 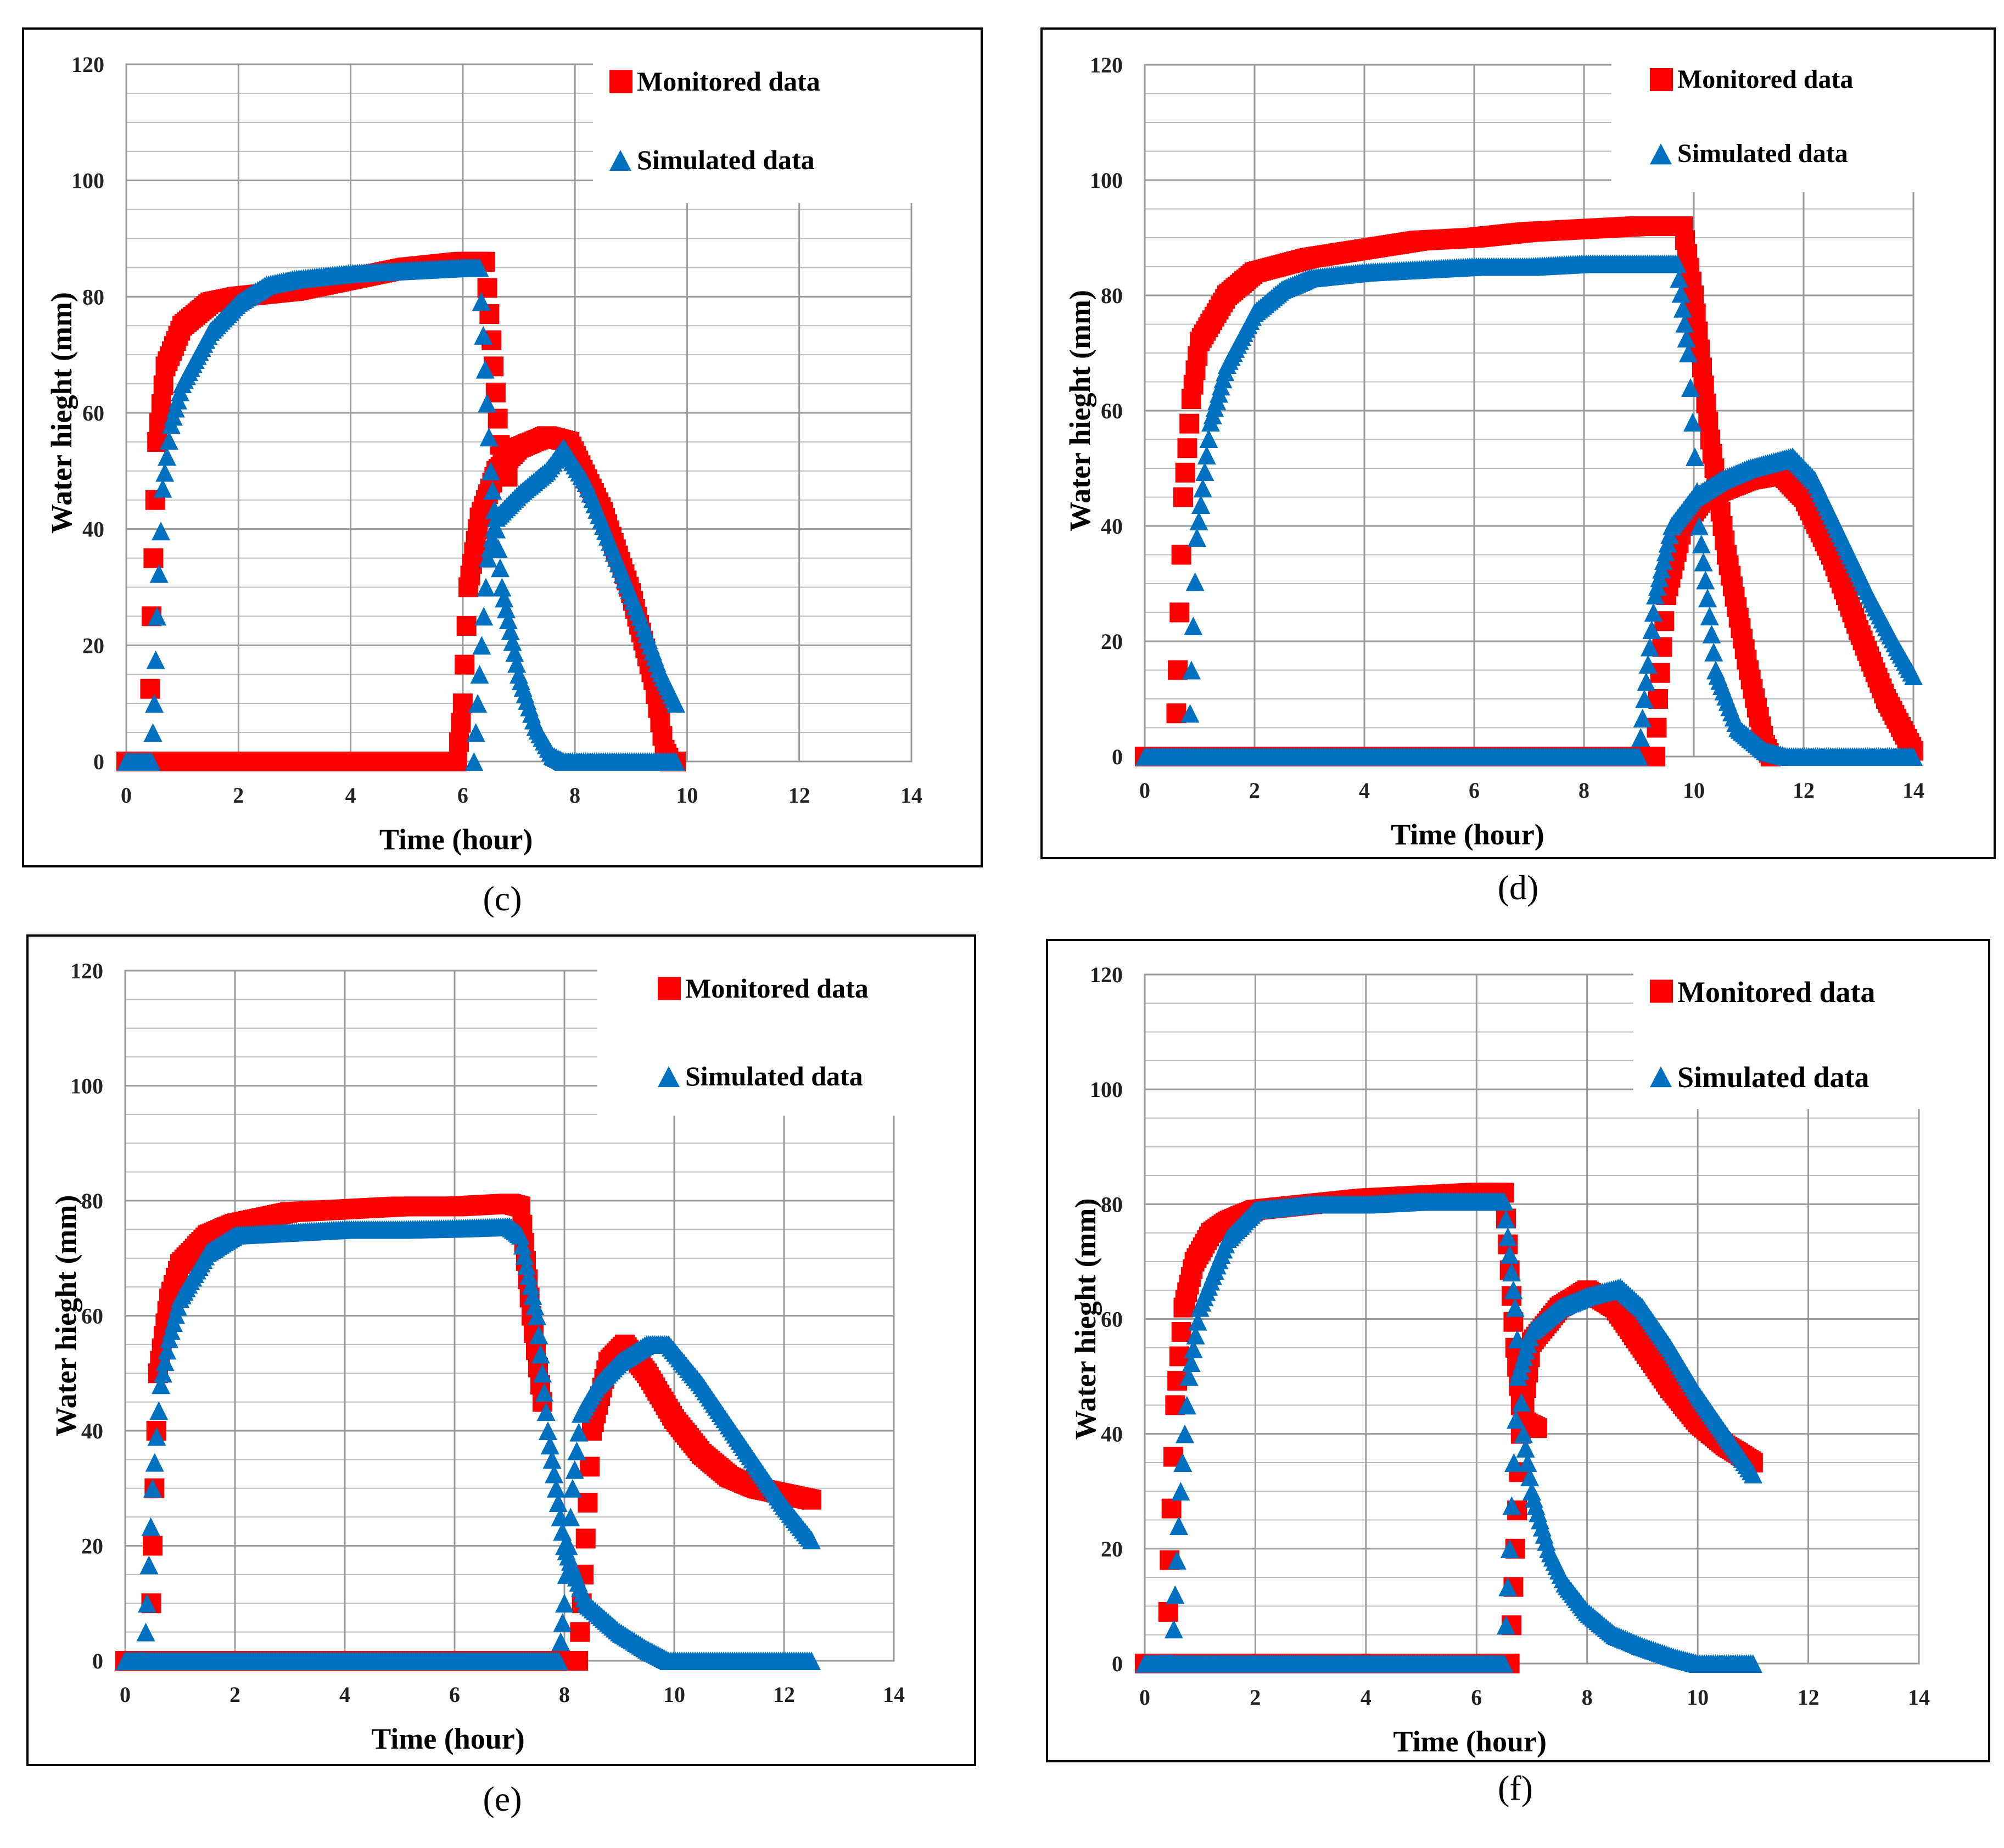 What do you see at coordinates (911, 795) in the screenshot?
I see `x-tick-label: 14` at bounding box center [911, 795].